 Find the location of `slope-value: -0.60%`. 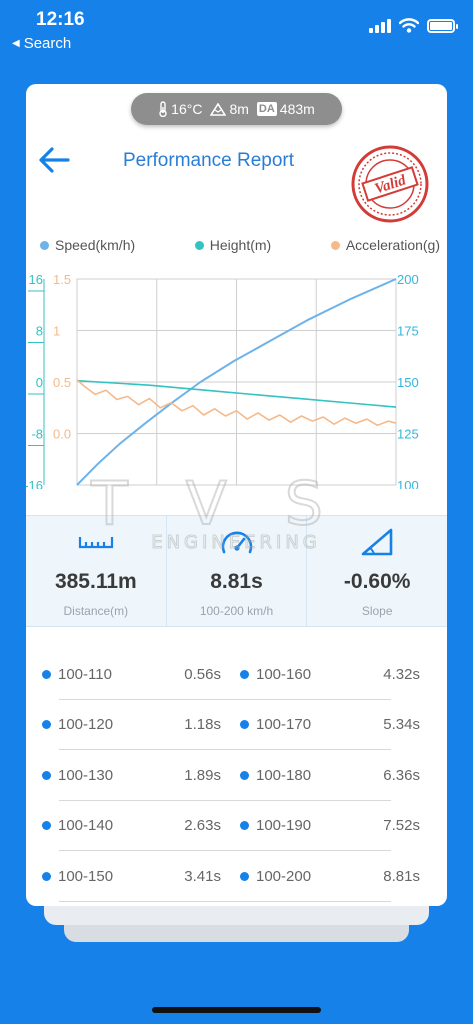

slope-value: -0.60% is located at coordinates (377, 581).